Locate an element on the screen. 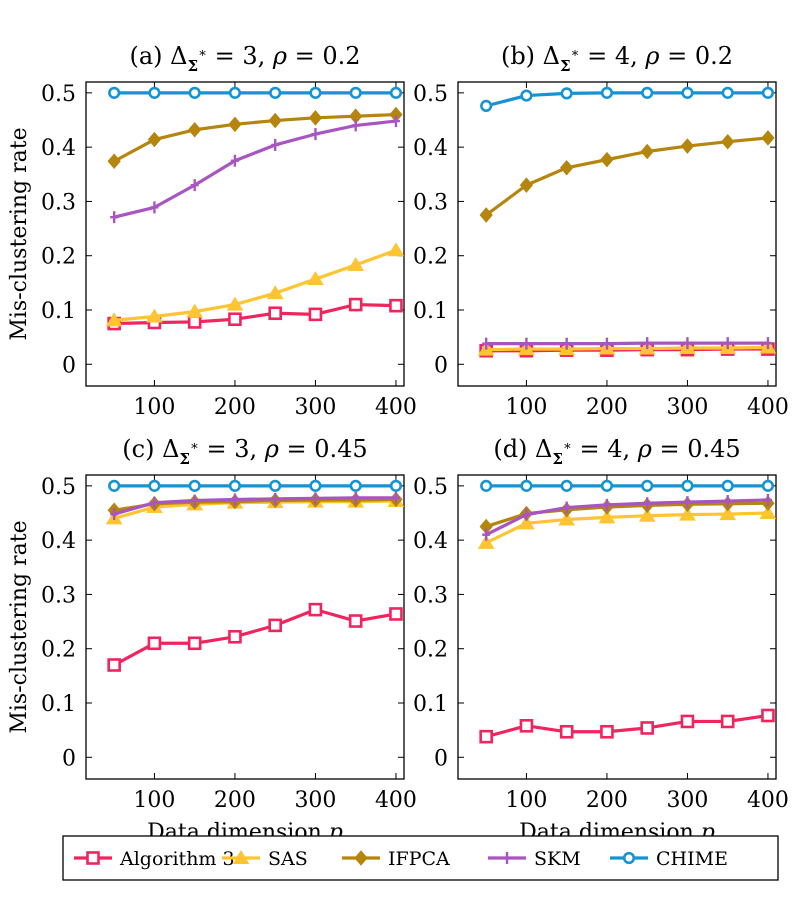 Image resolution: width=798 pixels, height=907 pixels. legend-item: SKM is located at coordinates (534, 859).